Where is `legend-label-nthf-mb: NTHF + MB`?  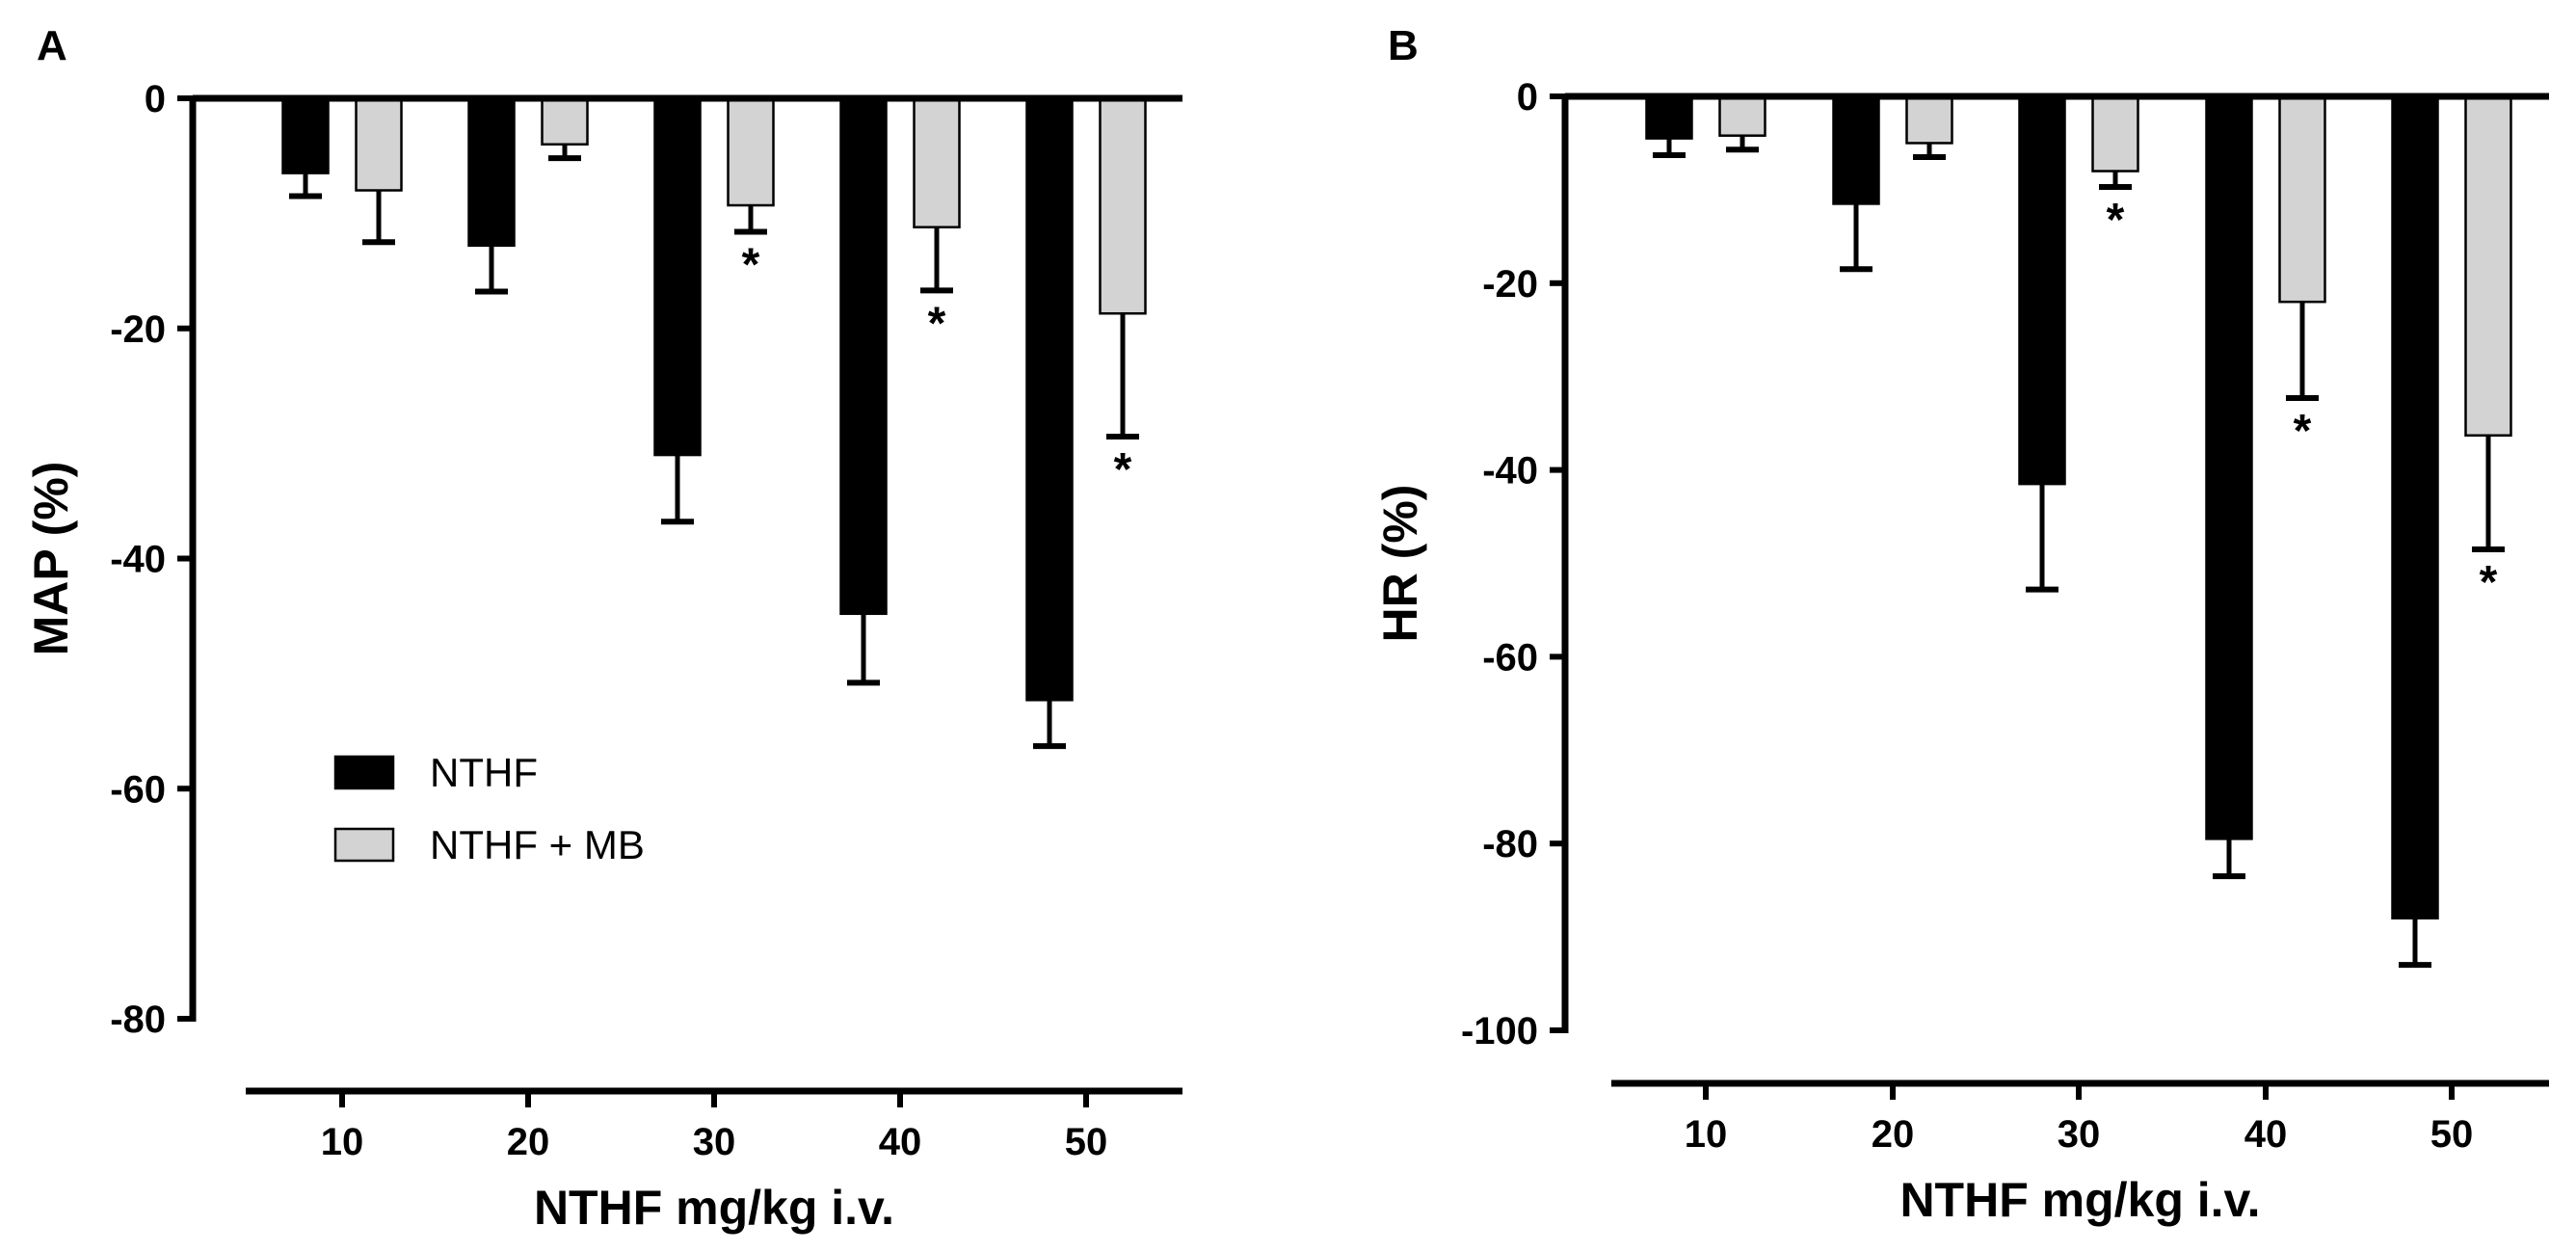 legend-label-nthf-mb: NTHF + MB is located at coordinates (537, 844).